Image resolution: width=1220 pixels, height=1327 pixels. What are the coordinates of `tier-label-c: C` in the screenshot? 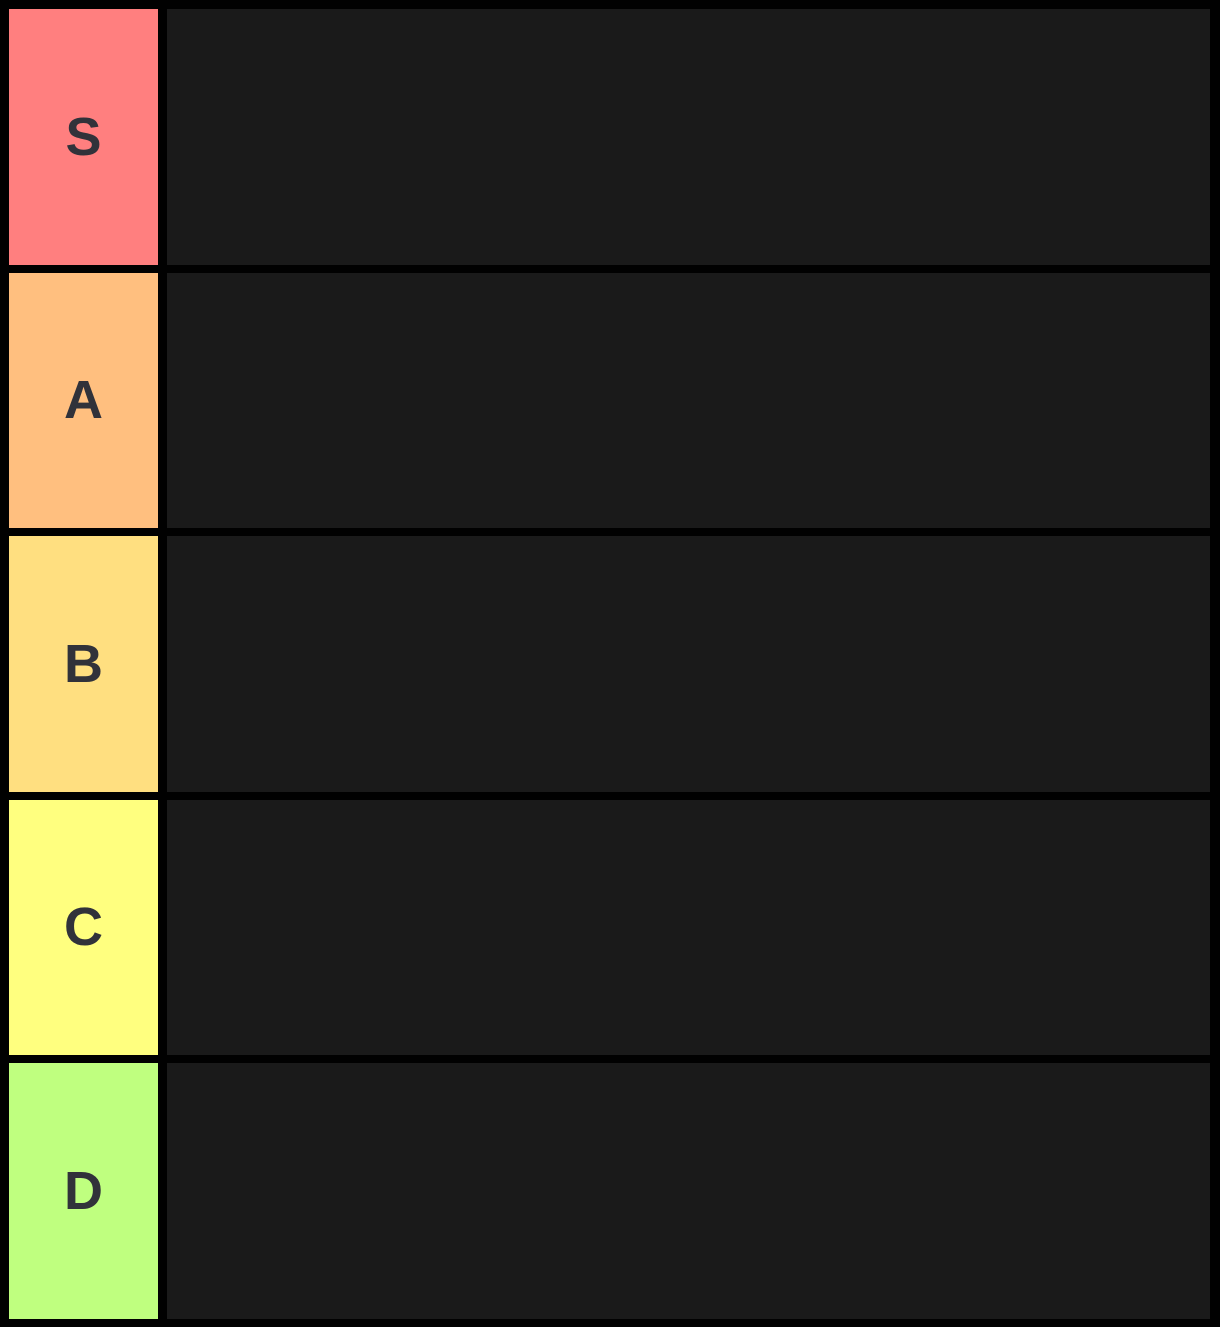 It's located at (83, 927).